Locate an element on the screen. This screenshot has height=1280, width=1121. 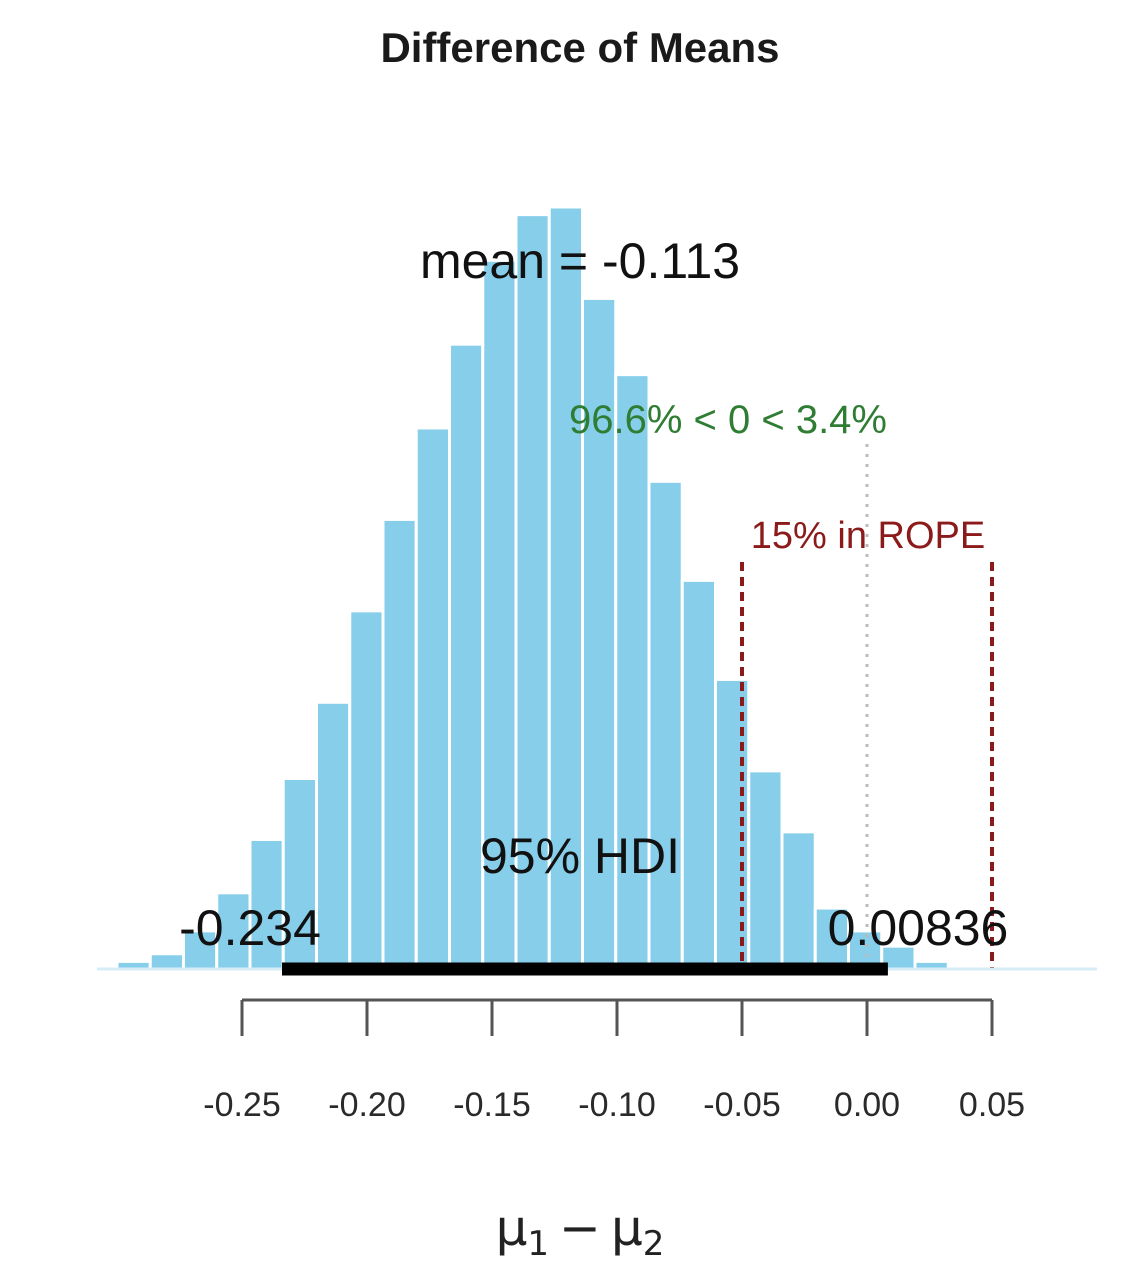
chart-title: Difference of Means is located at coordinates (579, 47).